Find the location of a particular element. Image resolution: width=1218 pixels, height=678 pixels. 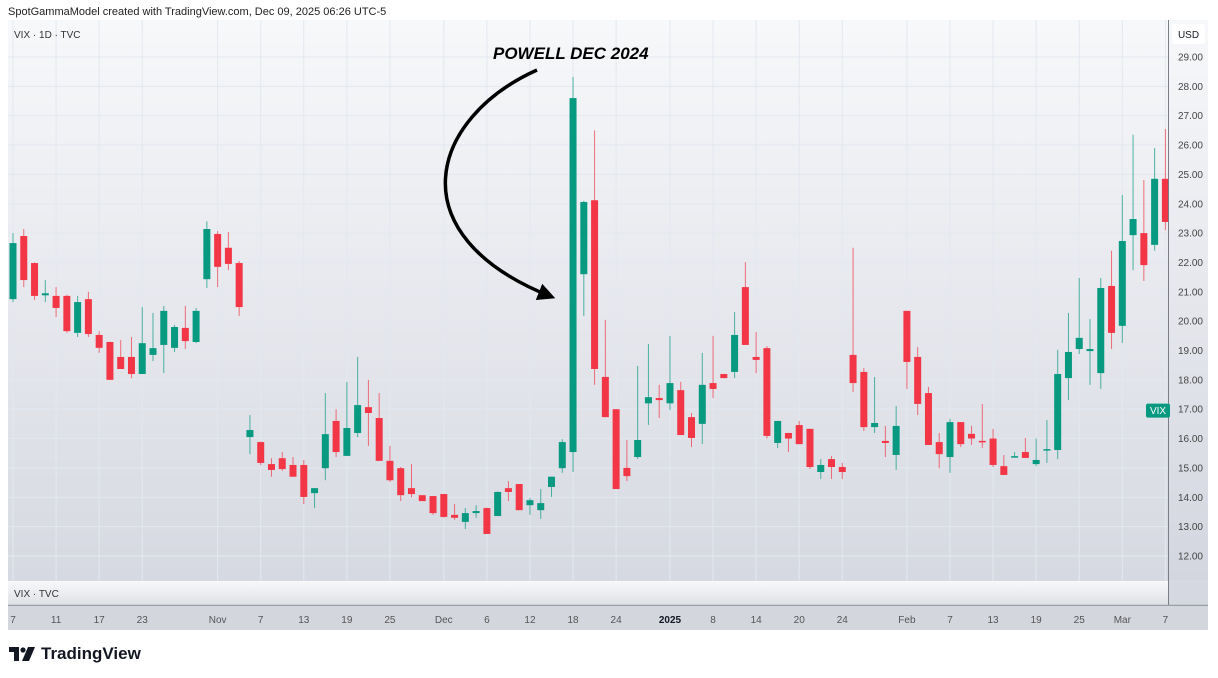

y-tick-label: 28.00 is located at coordinates (1190, 87).